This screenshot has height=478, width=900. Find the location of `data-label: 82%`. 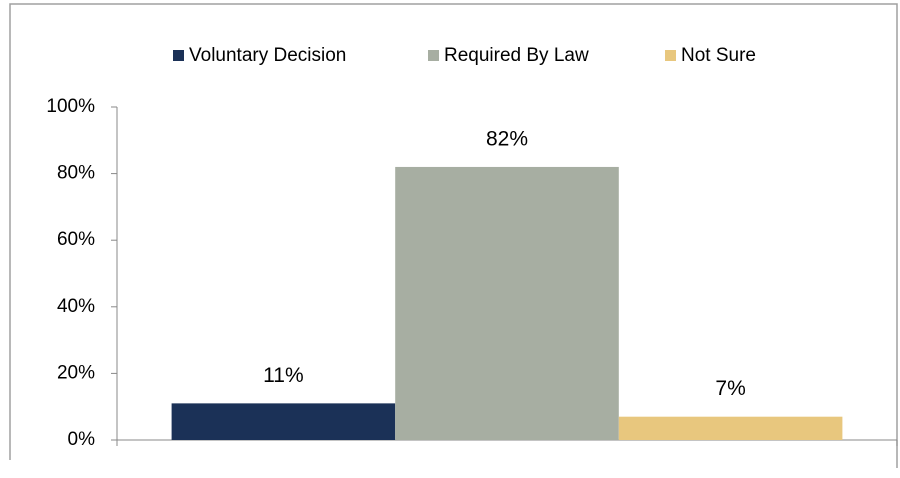

data-label: 82% is located at coordinates (507, 138).